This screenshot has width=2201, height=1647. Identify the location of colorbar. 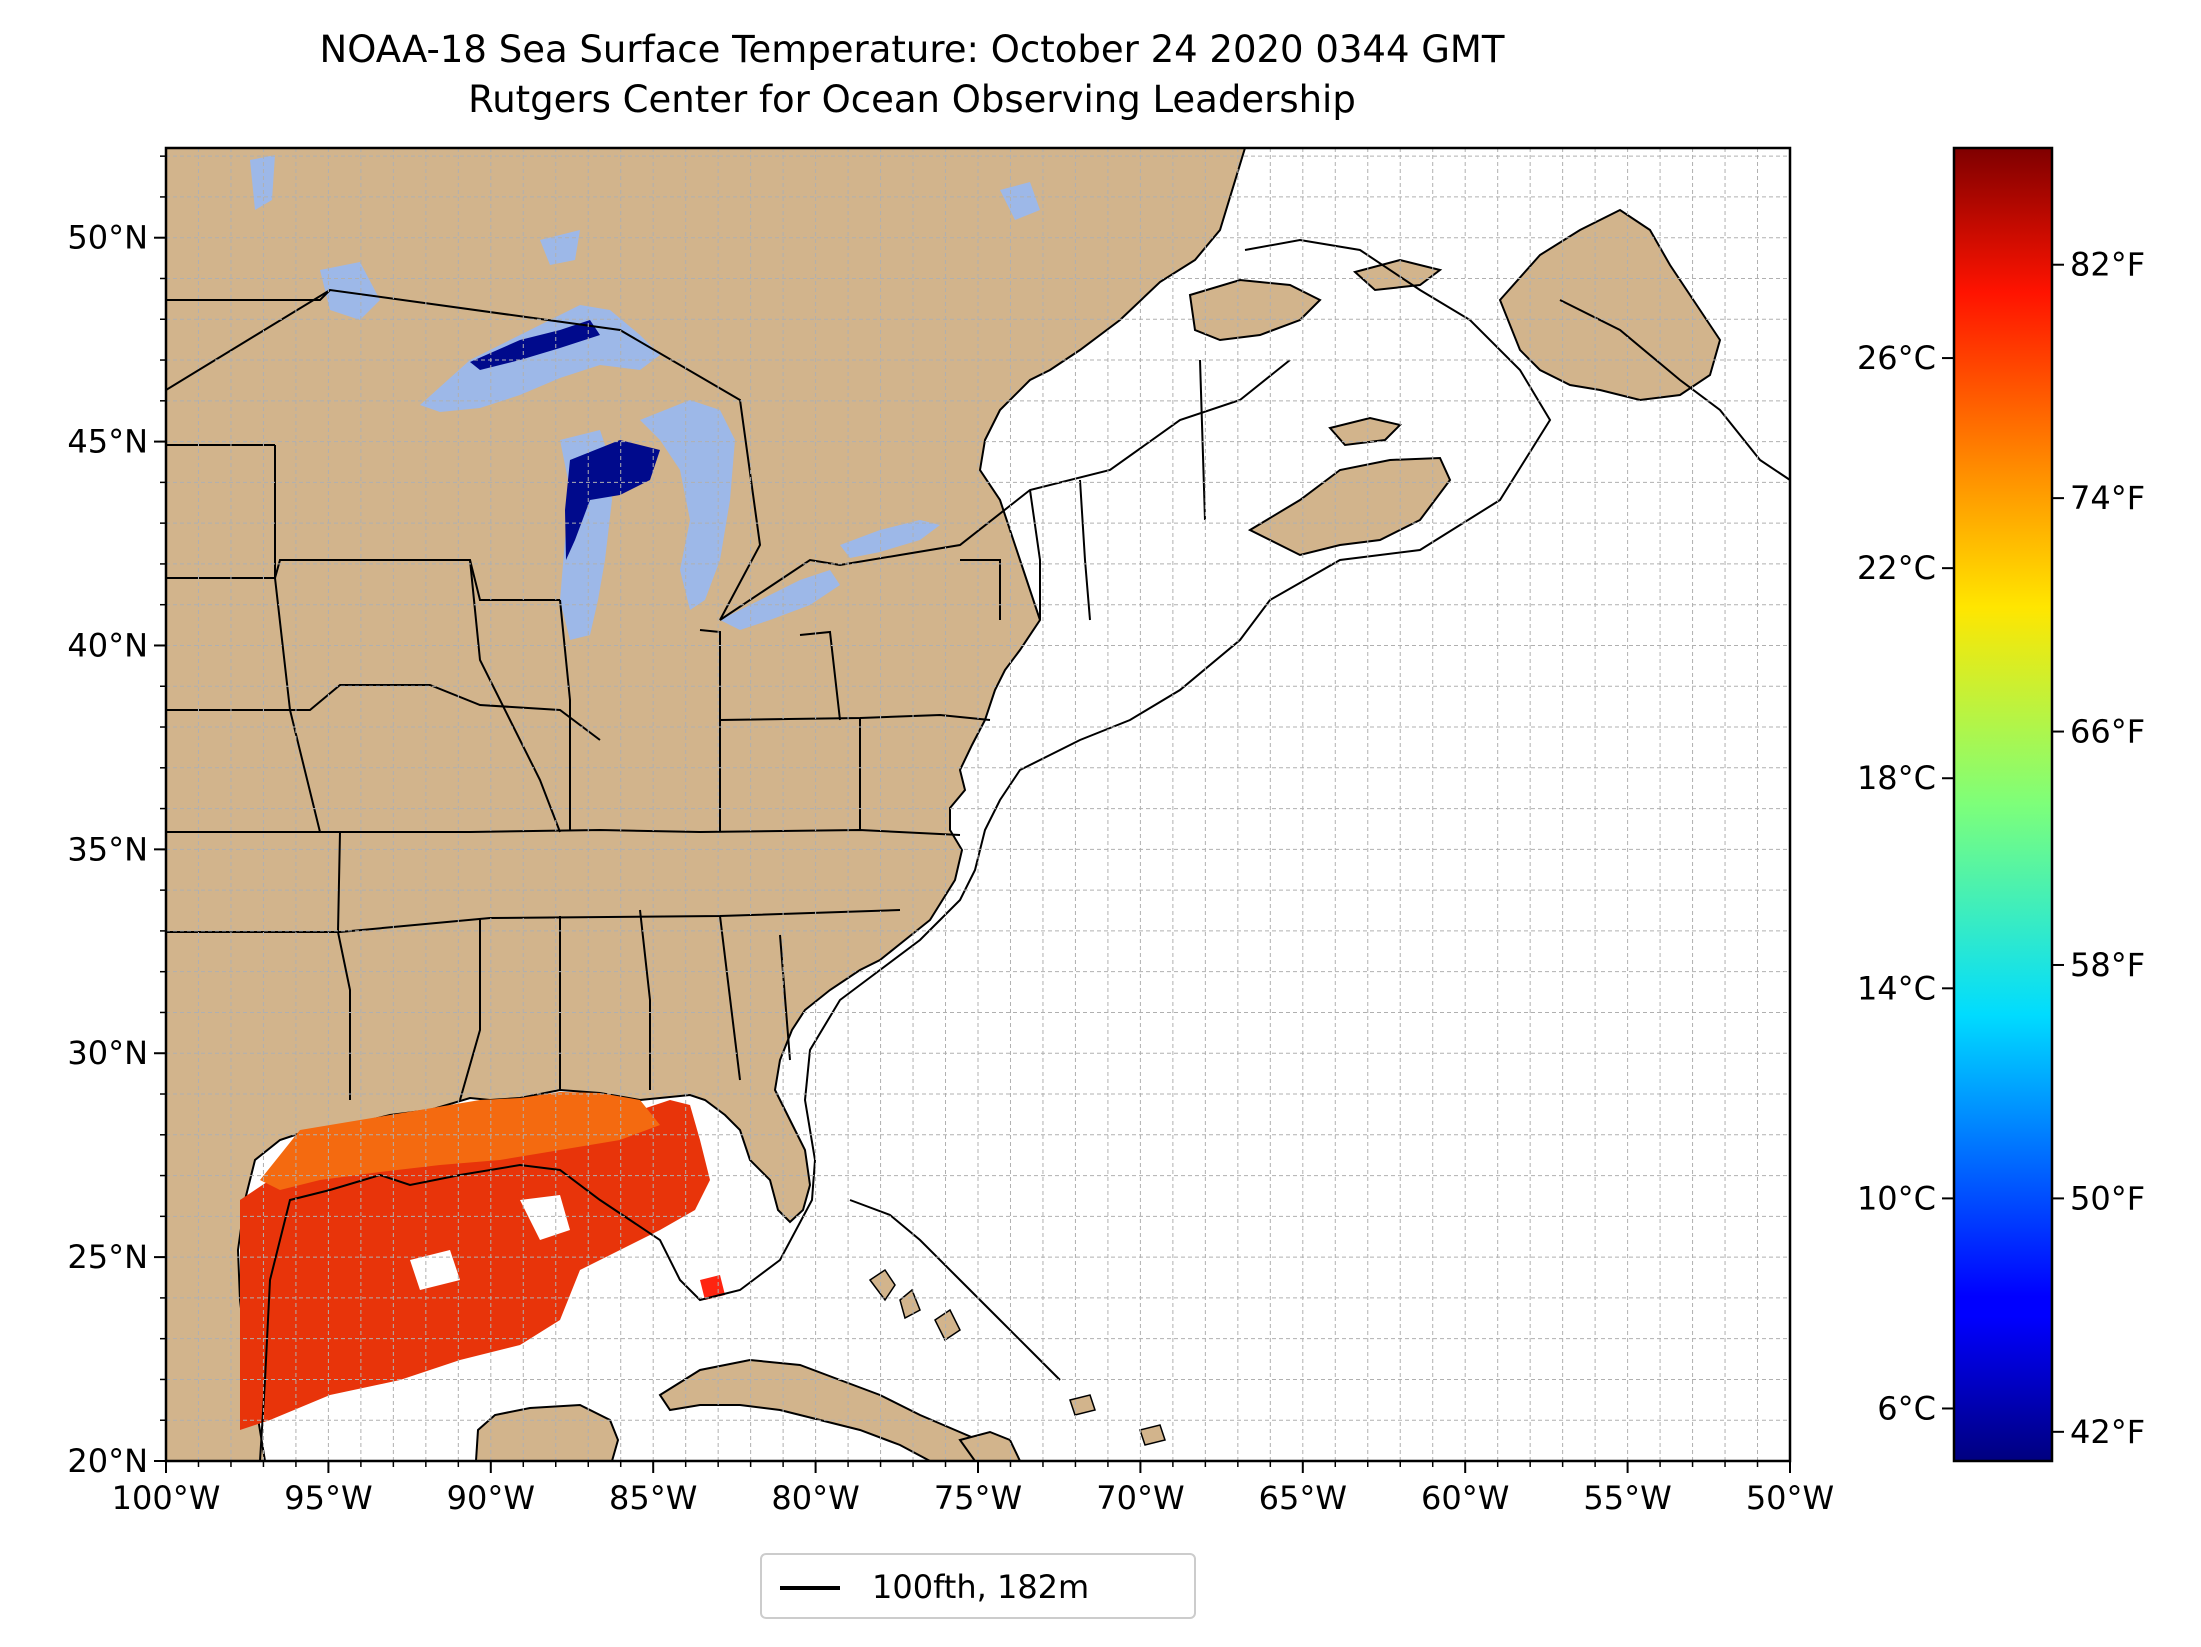
(2003, 804).